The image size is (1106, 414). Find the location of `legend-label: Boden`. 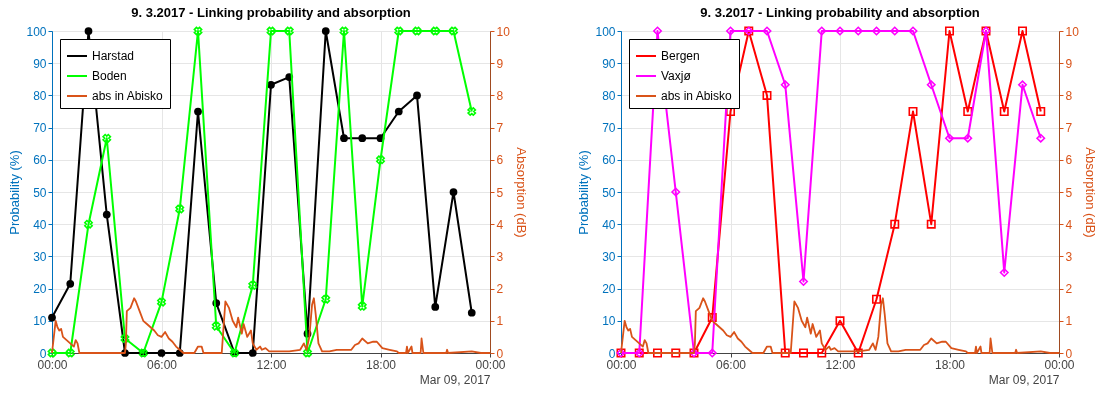

legend-label: Boden is located at coordinates (109, 76).